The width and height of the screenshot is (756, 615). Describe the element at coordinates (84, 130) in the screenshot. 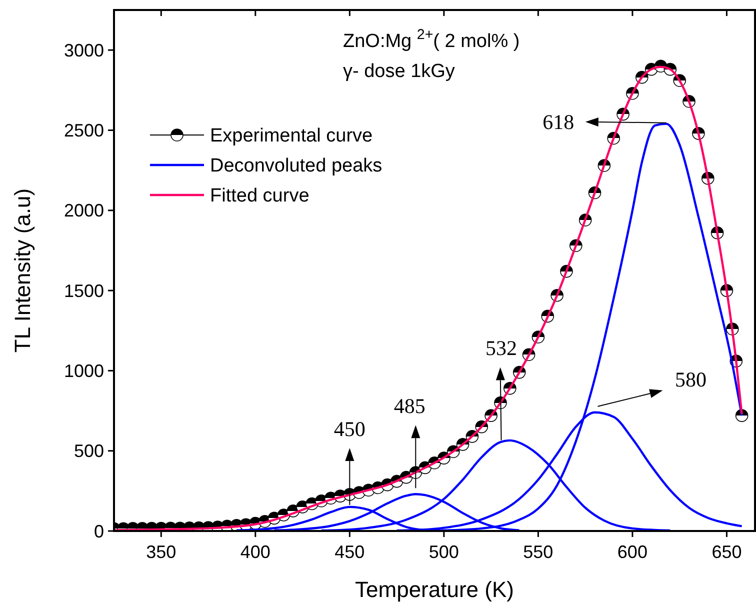

I see `y-tick-label: 2500` at that location.